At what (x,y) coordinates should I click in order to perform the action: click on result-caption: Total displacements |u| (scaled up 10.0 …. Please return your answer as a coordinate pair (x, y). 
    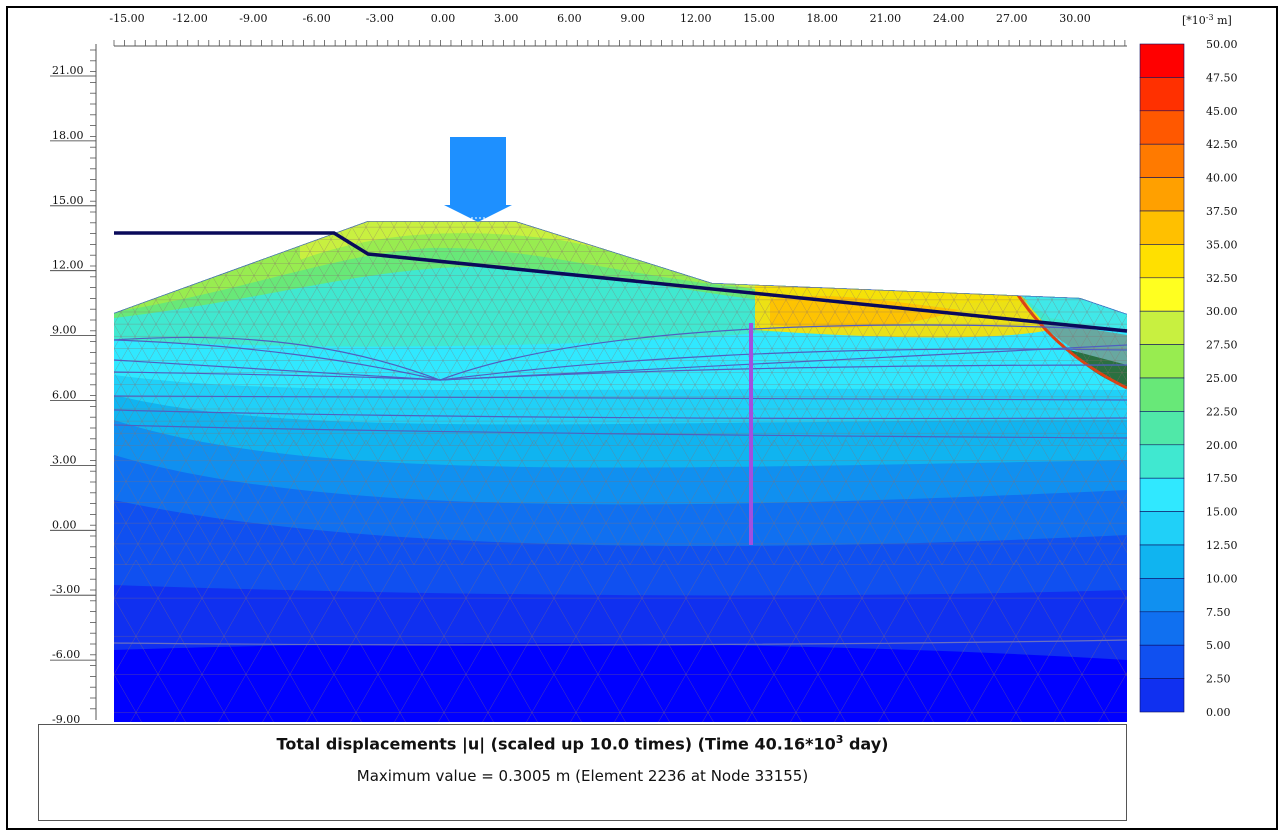
    Looking at the image, I should click on (582, 772).